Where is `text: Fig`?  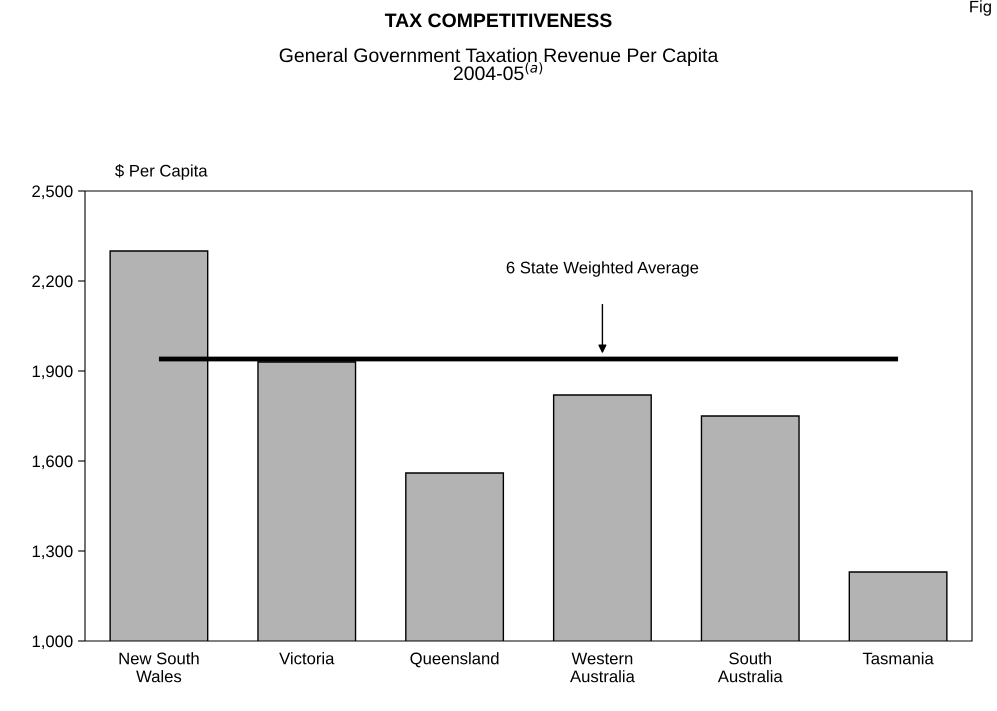
text: Fig is located at coordinates (980, 8).